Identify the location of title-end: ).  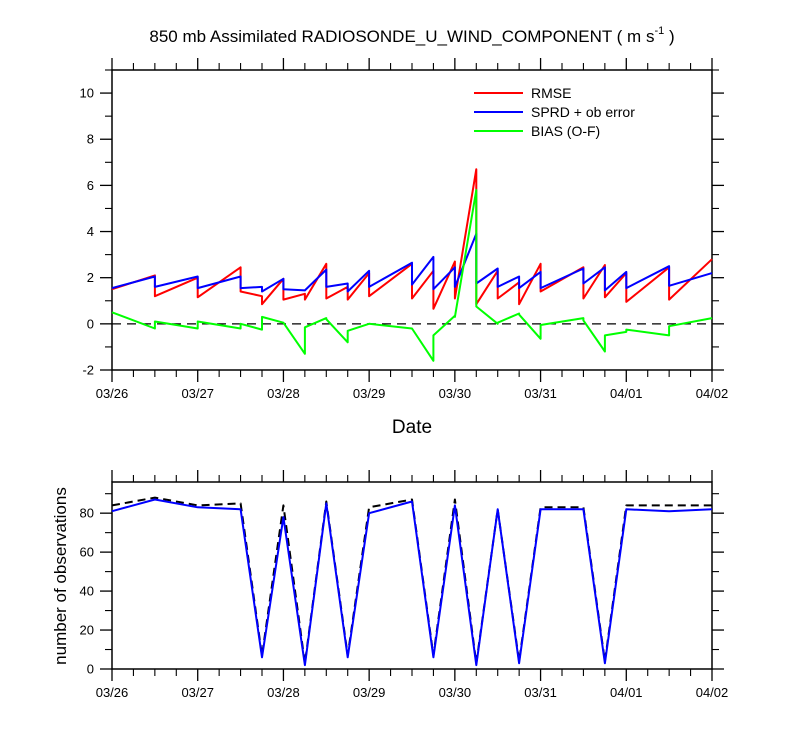
(669, 36).